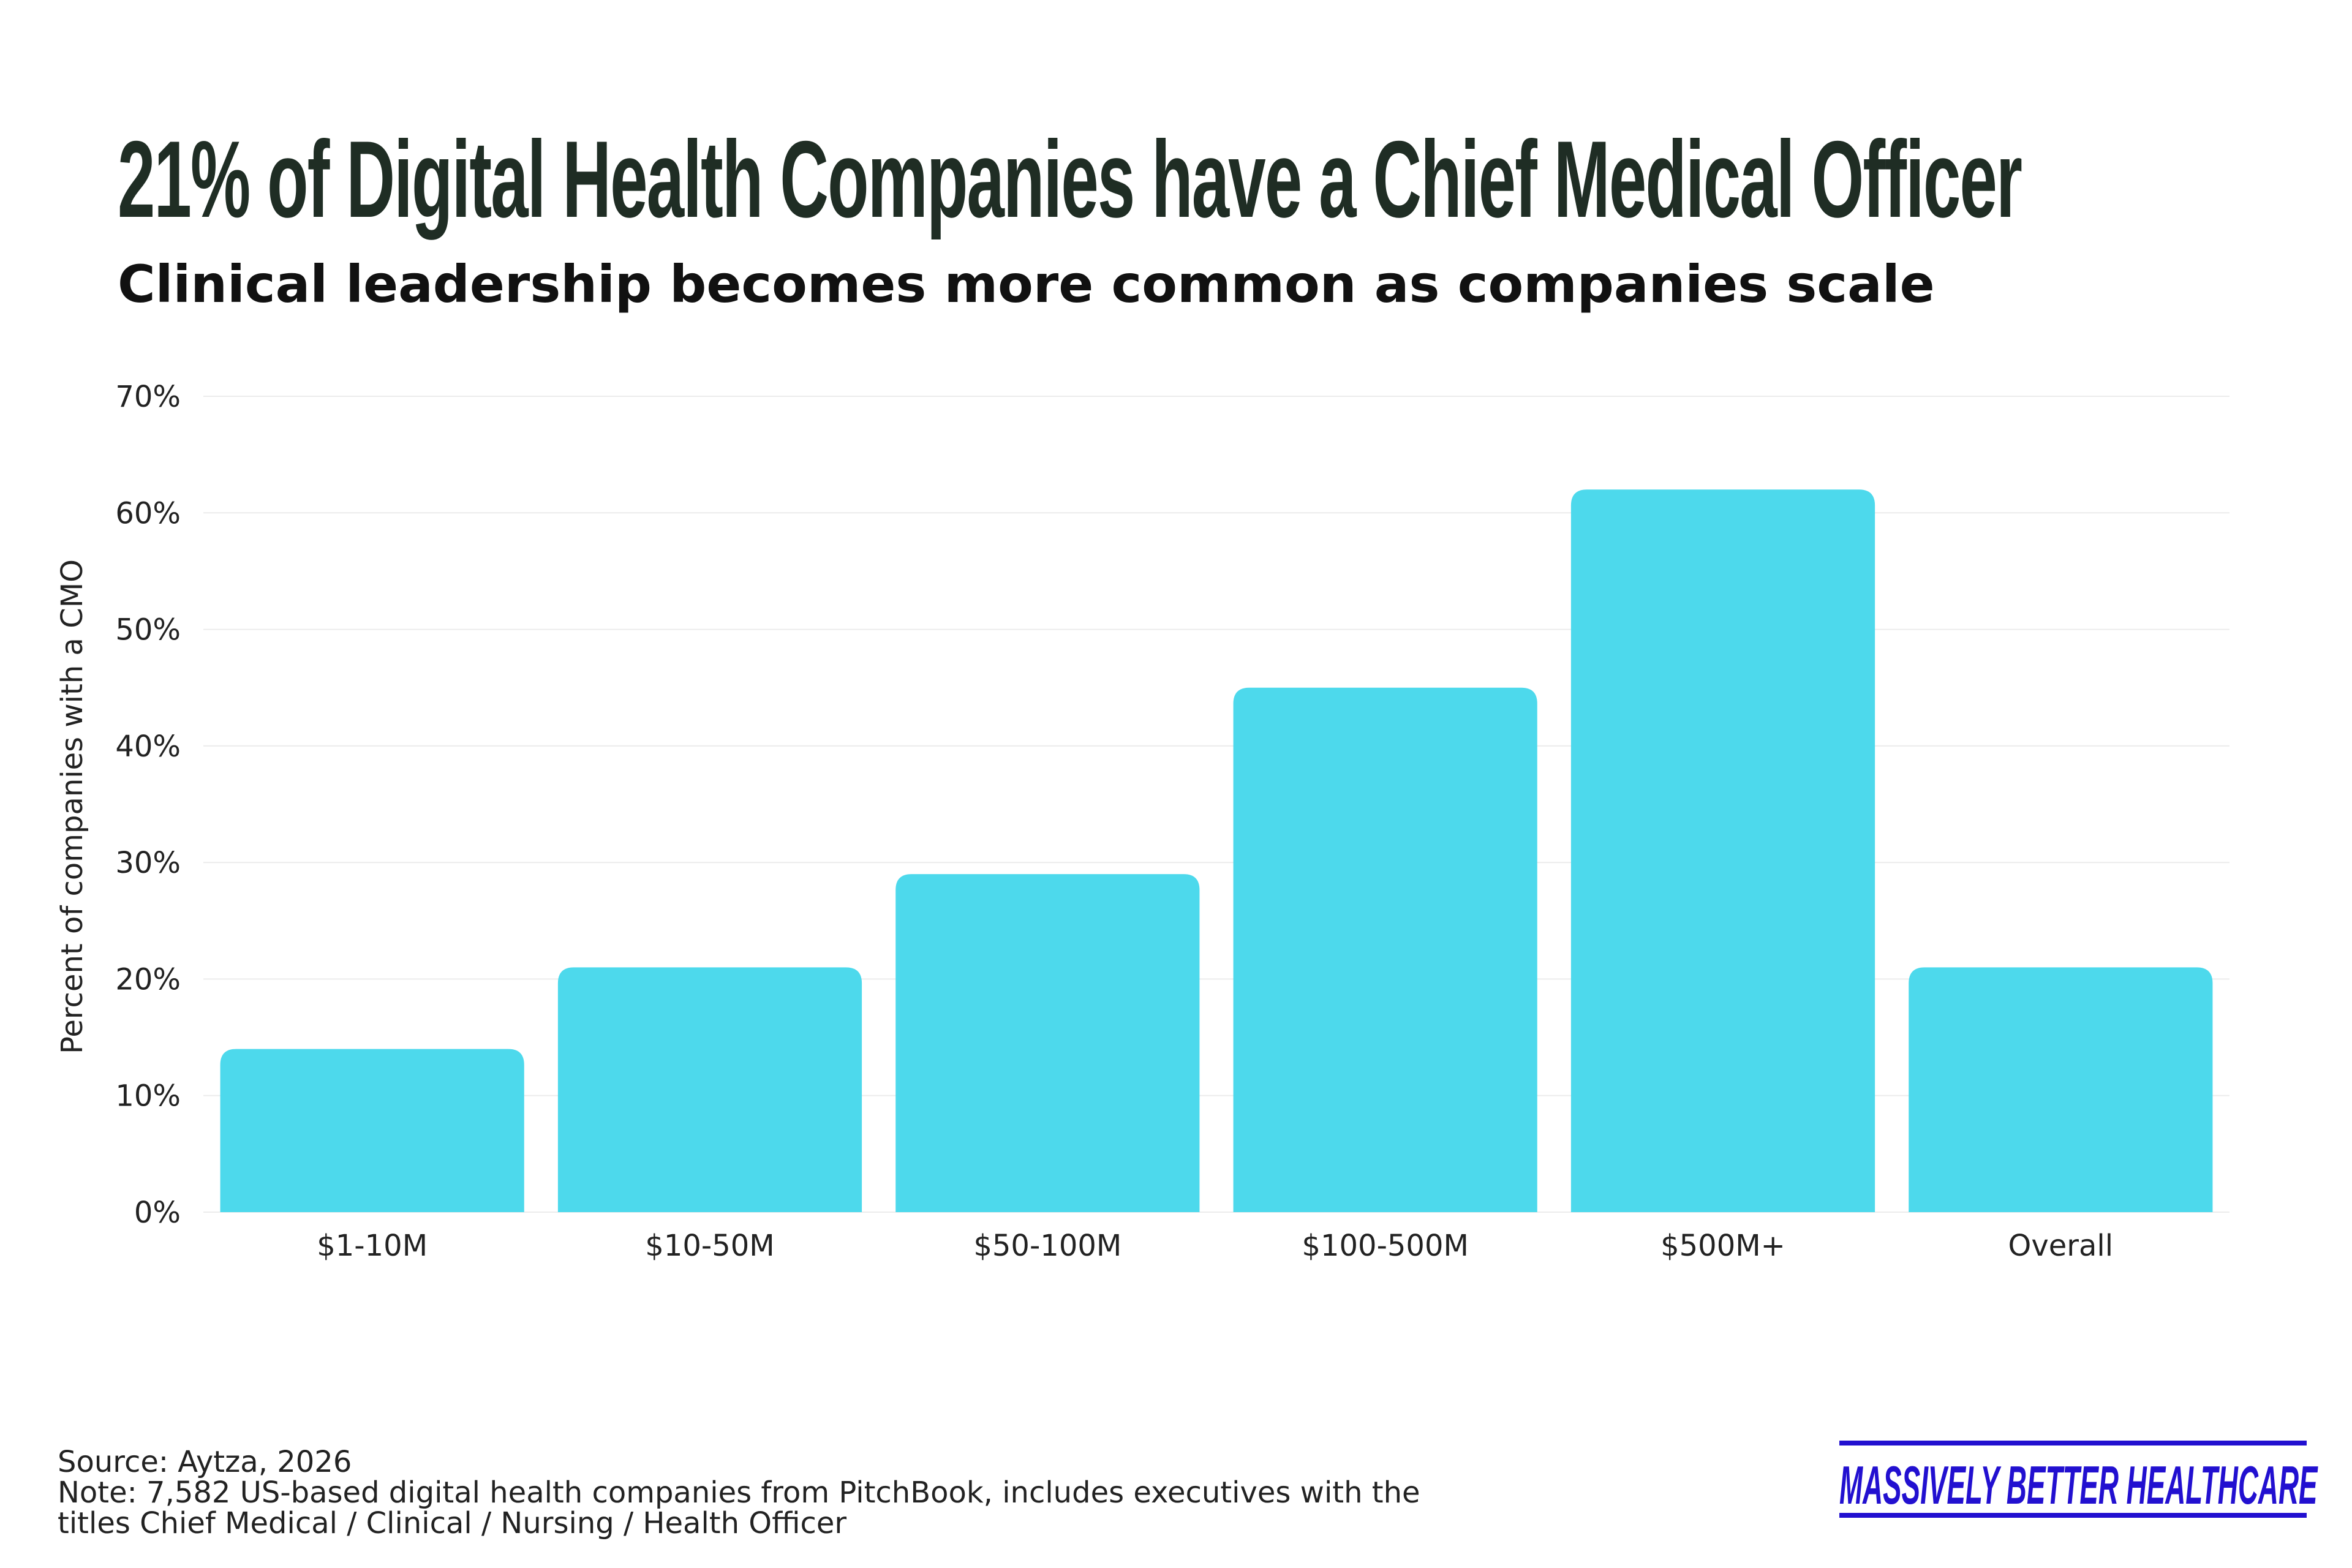 This screenshot has width=2352, height=1568. What do you see at coordinates (148, 513) in the screenshot?
I see `y-tick-label: 60%` at bounding box center [148, 513].